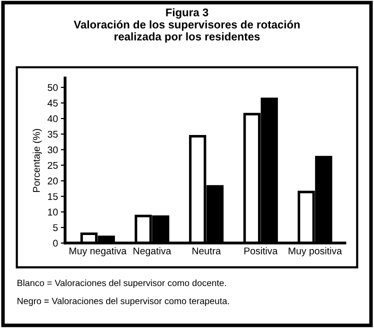 This screenshot has width=374, height=328. What do you see at coordinates (55, 243) in the screenshot?
I see `y-tick-label: 0` at bounding box center [55, 243].